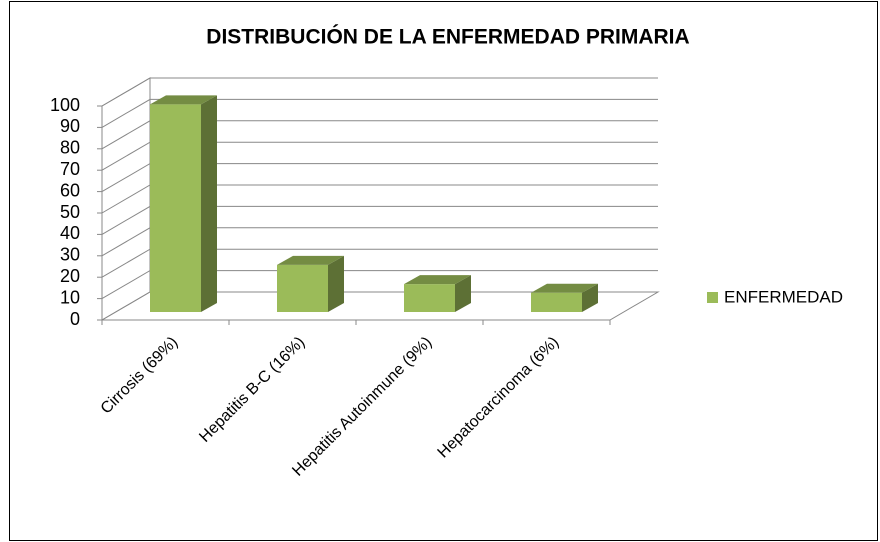 The height and width of the screenshot is (542, 880). What do you see at coordinates (70, 233) in the screenshot?
I see `y-tick-label: 40` at bounding box center [70, 233].